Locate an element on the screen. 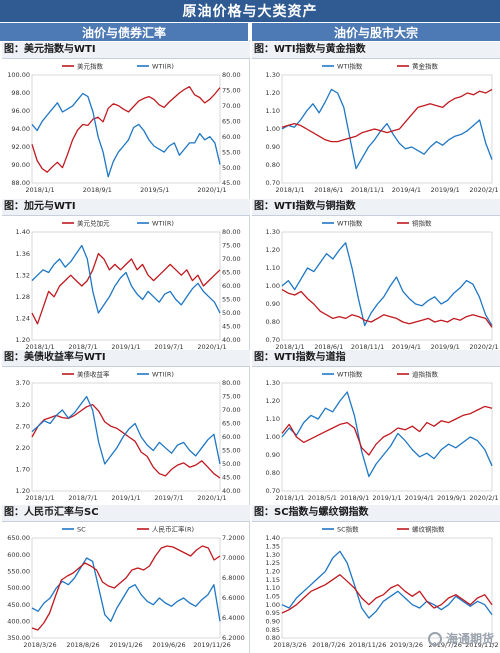 The height and width of the screenshot is (653, 500). legend-label: 铜指数 is located at coordinates (422, 222).